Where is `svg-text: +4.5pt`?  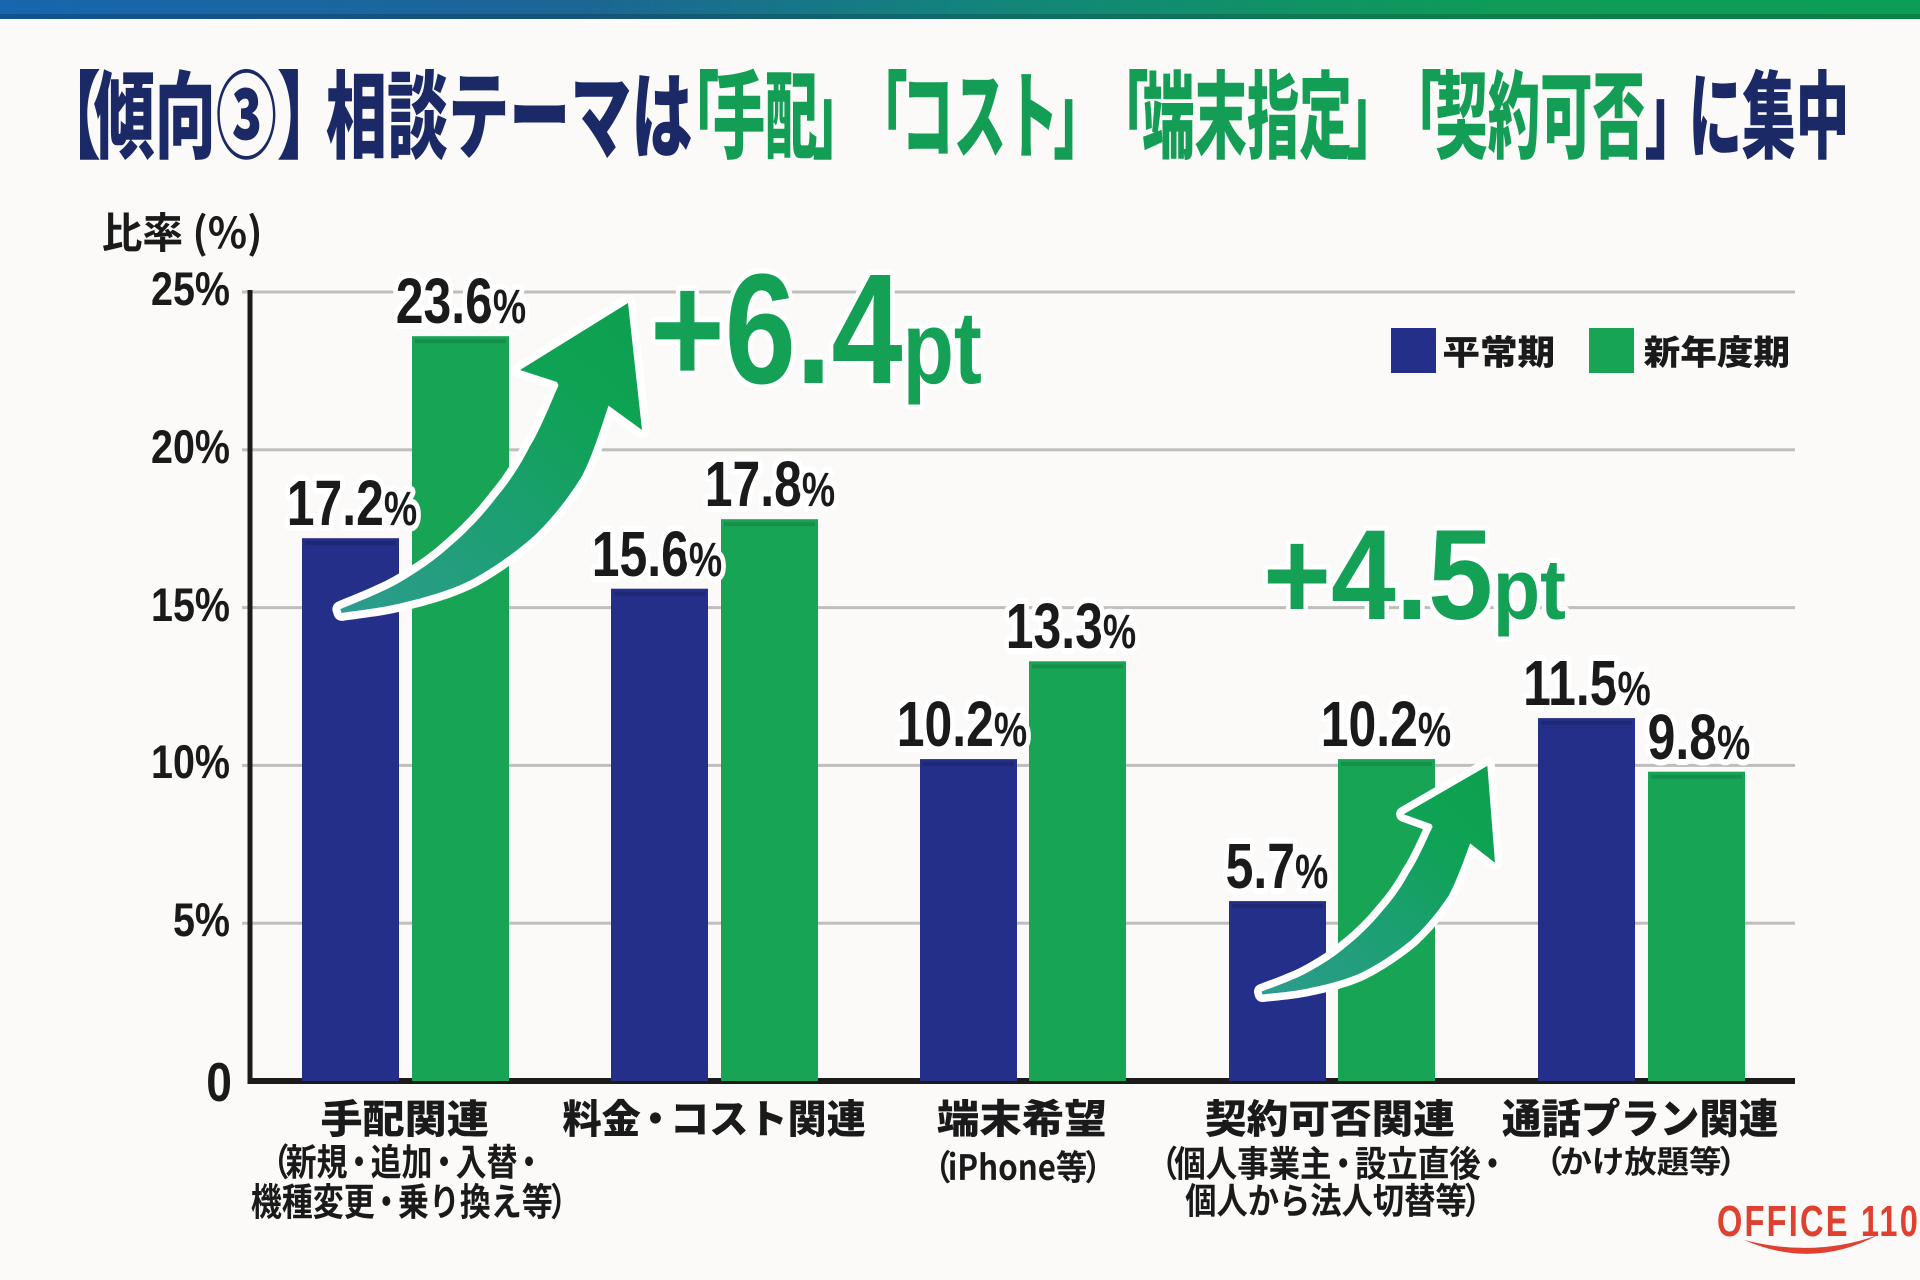 svg-text: +4.5pt is located at coordinates (1414, 574).